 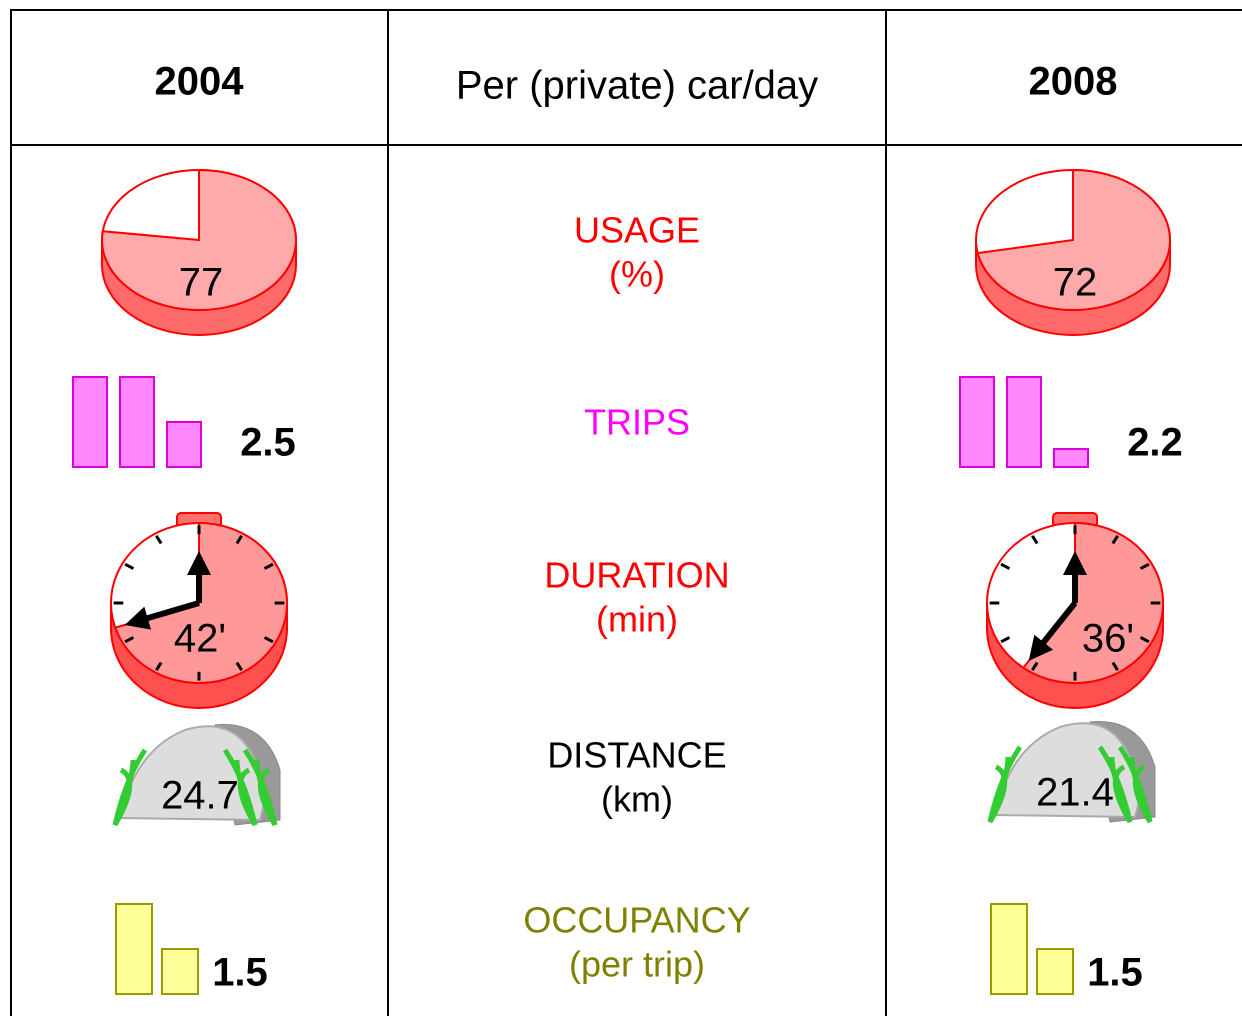 What do you see at coordinates (1075, 793) in the screenshot?
I see `value-label: 21.4` at bounding box center [1075, 793].